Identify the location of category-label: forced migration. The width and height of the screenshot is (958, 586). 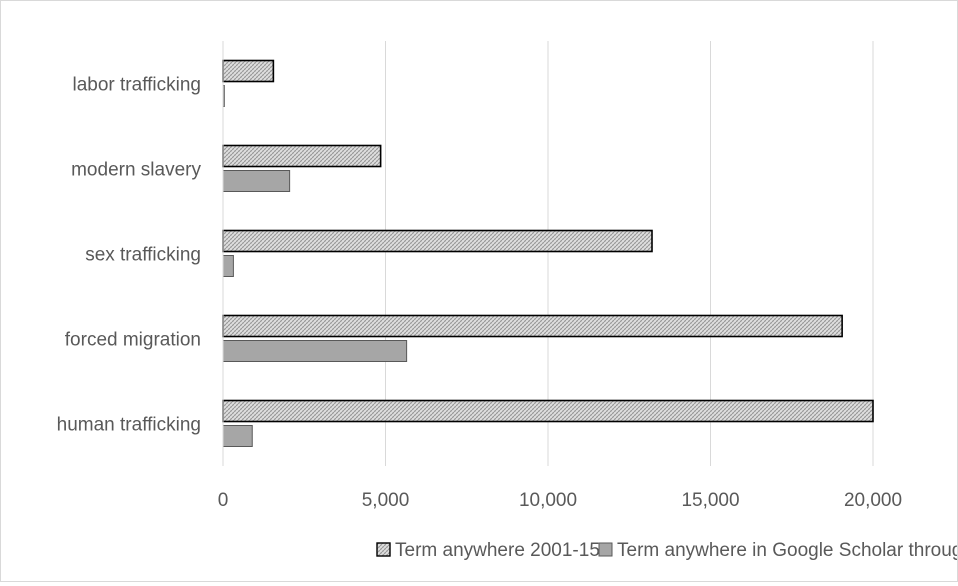
(133, 340).